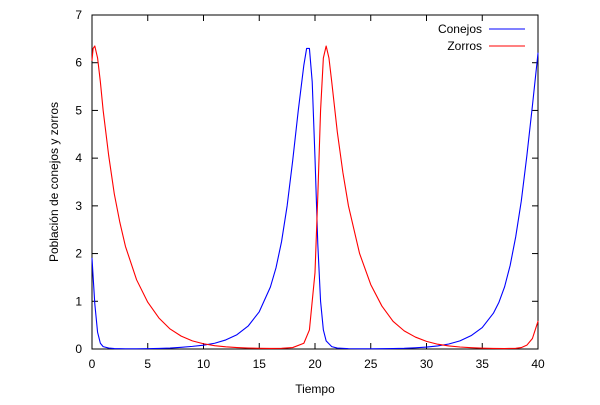 The height and width of the screenshot is (405, 600). Describe the element at coordinates (481, 37) in the screenshot. I see `legend: Conejos Zorros` at that location.